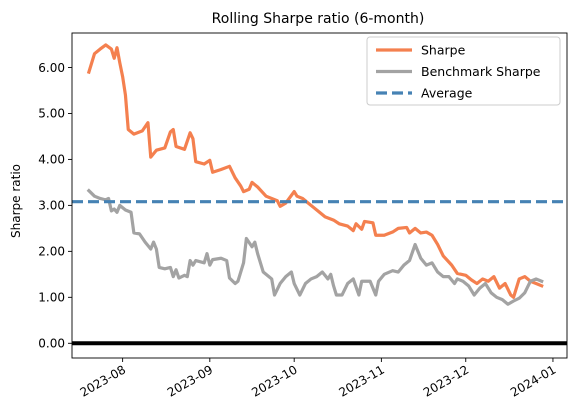  Describe the element at coordinates (274, 380) in the screenshot. I see `x-tick-label: 2023-10` at that location.